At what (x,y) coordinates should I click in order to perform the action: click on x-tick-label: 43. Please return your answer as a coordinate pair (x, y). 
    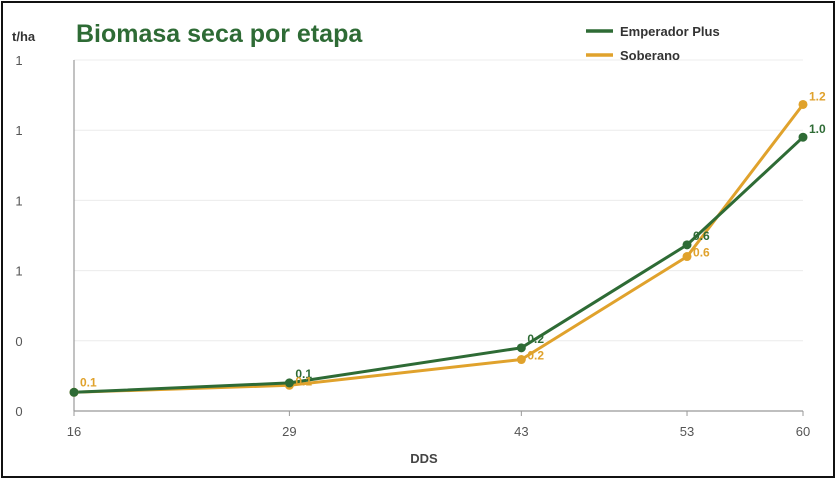
    Looking at the image, I should click on (521, 431).